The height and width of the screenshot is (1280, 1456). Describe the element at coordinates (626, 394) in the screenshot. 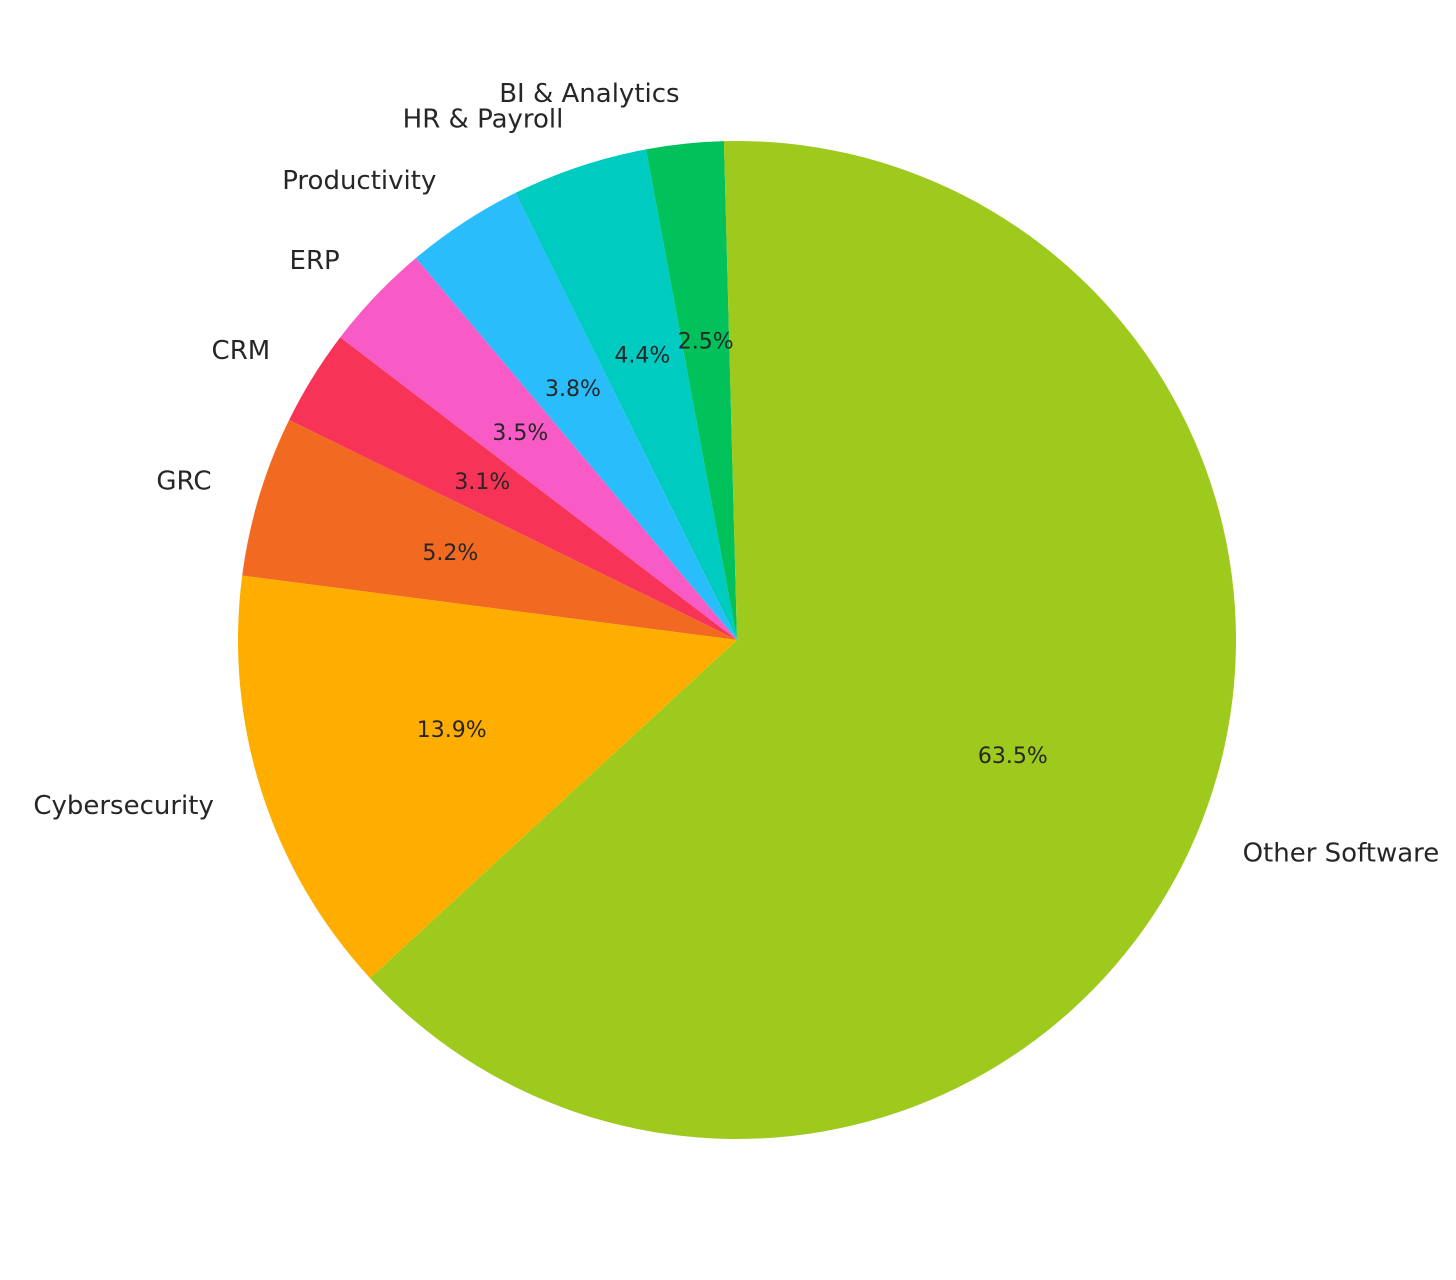

I see `pie-slice-hr-payroll` at that location.